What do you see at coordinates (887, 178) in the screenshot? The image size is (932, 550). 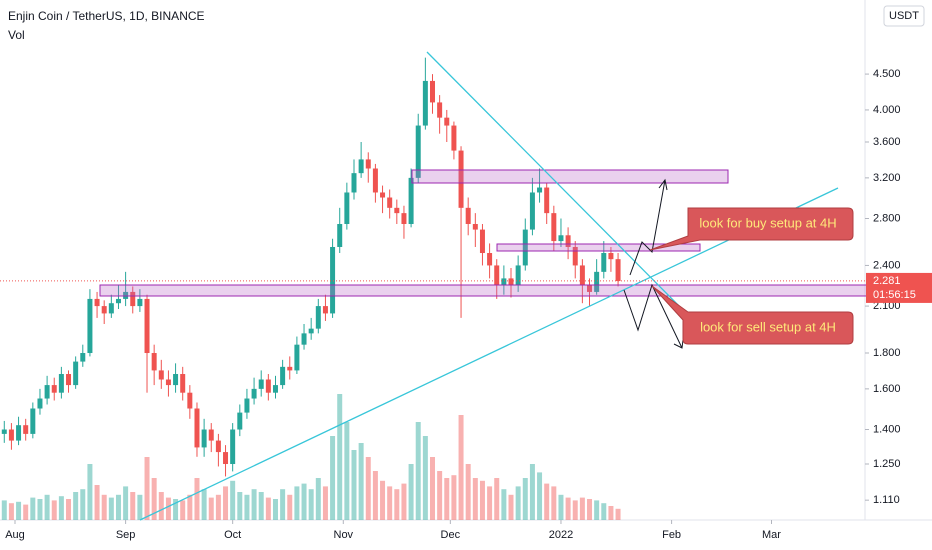 I see `y-tick-label: 3.200` at bounding box center [887, 178].